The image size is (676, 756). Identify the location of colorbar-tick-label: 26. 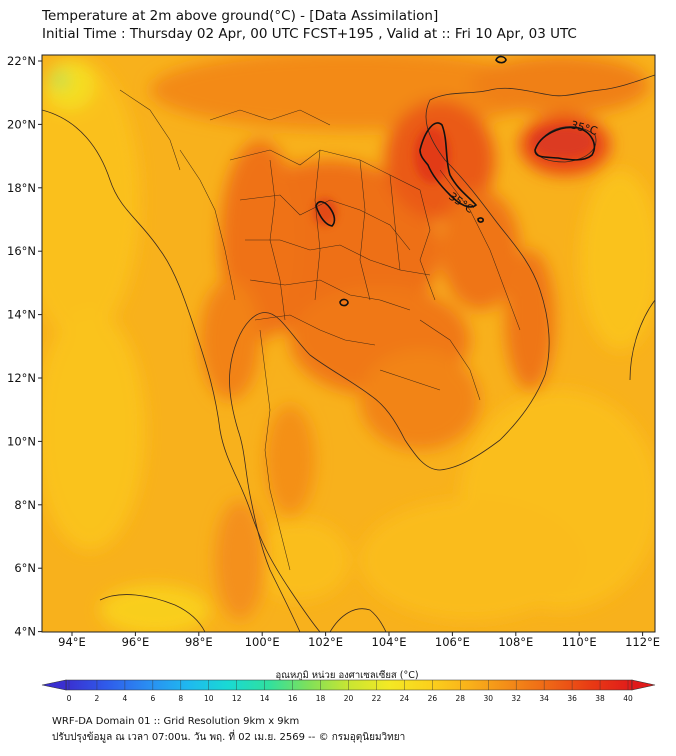
(433, 698).